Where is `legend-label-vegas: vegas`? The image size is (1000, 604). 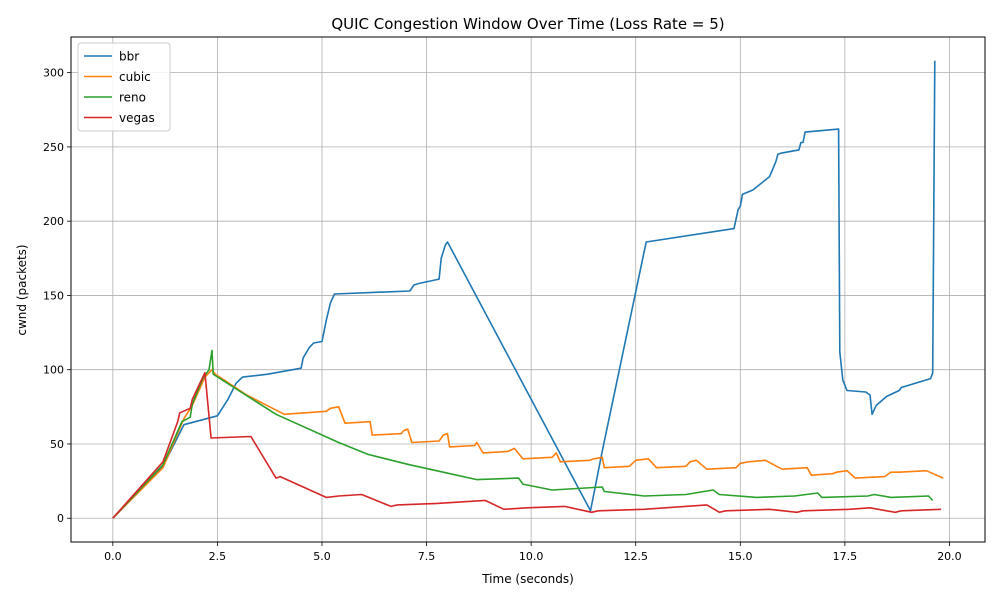 legend-label-vegas: vegas is located at coordinates (137, 118).